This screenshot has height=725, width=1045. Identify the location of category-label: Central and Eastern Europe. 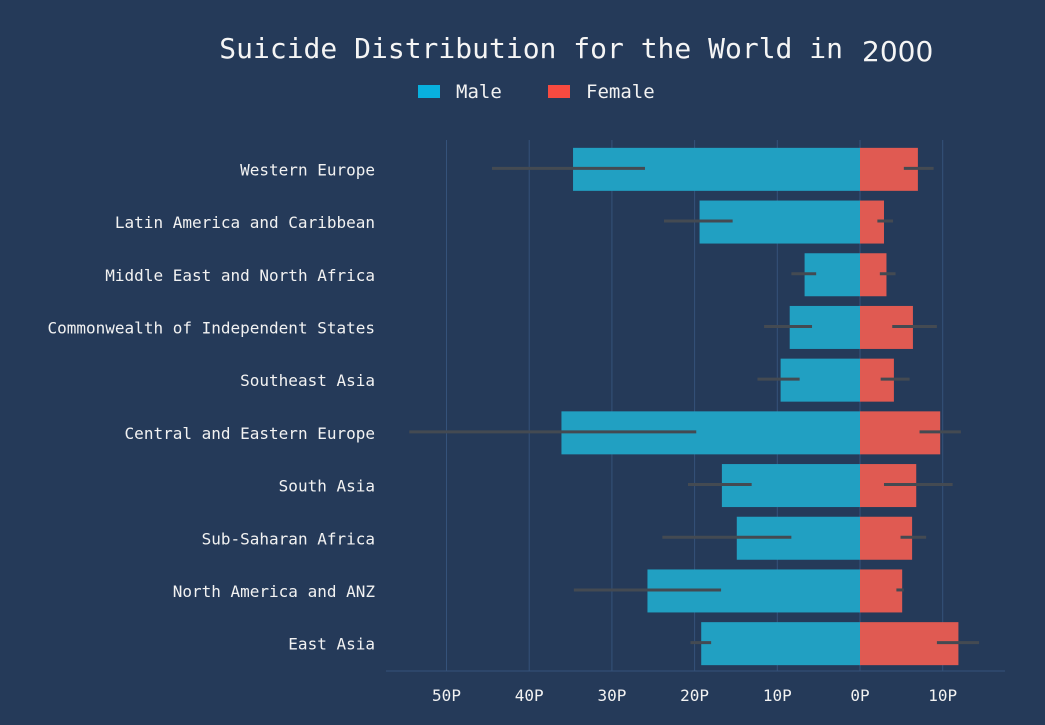
(250, 433).